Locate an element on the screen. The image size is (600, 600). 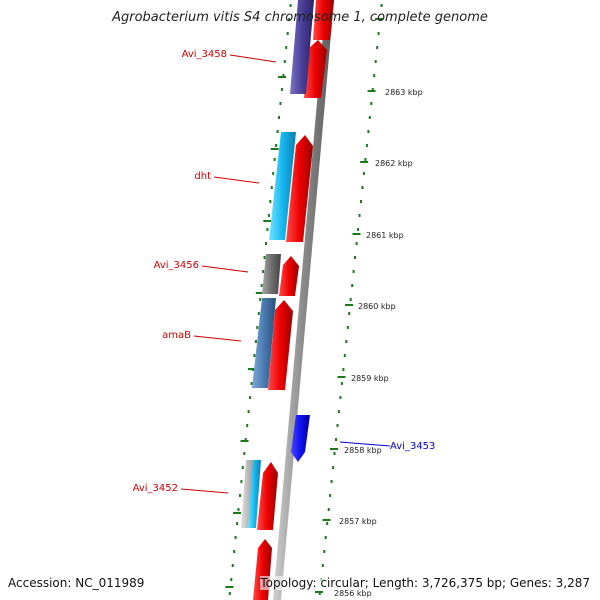
scale-label: 2858 kbp is located at coordinates (363, 450).